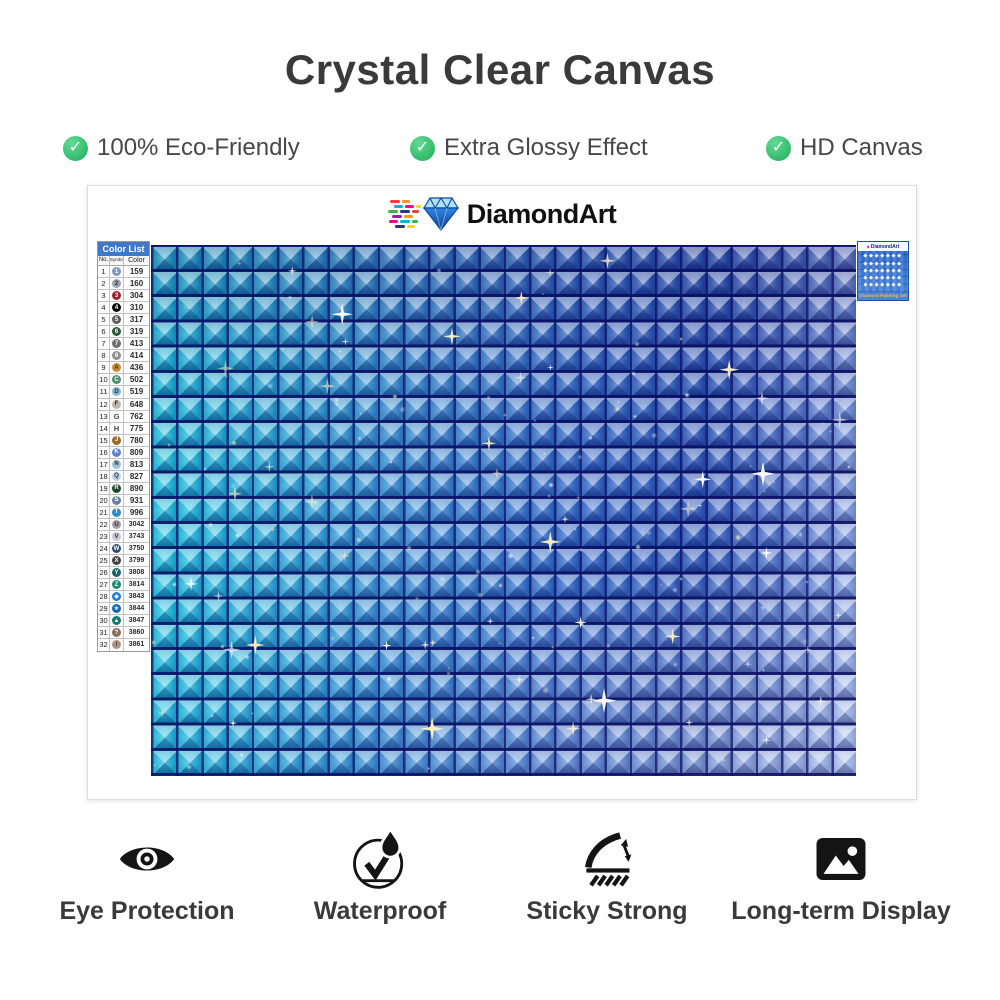 This screenshot has height=1000, width=1000. Describe the element at coordinates (117, 609) in the screenshot. I see `color-row-symbol: ★` at that location.